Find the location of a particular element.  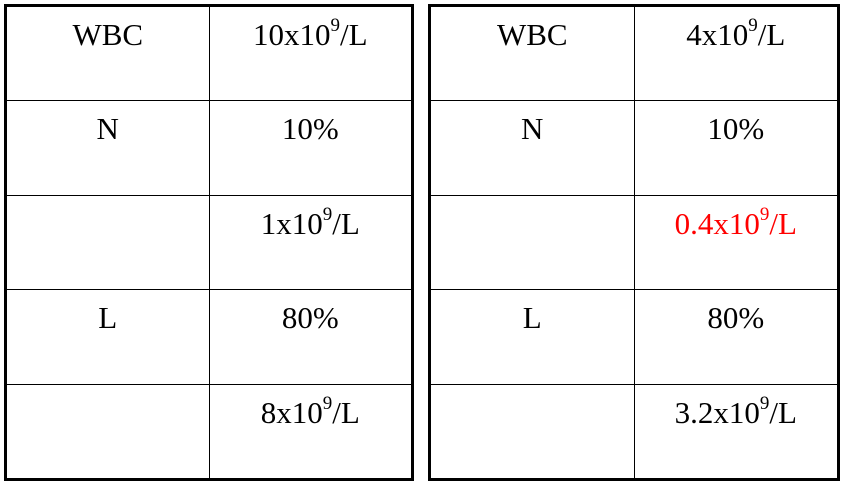

table-row: WBC 10x109/L is located at coordinates (209, 53).